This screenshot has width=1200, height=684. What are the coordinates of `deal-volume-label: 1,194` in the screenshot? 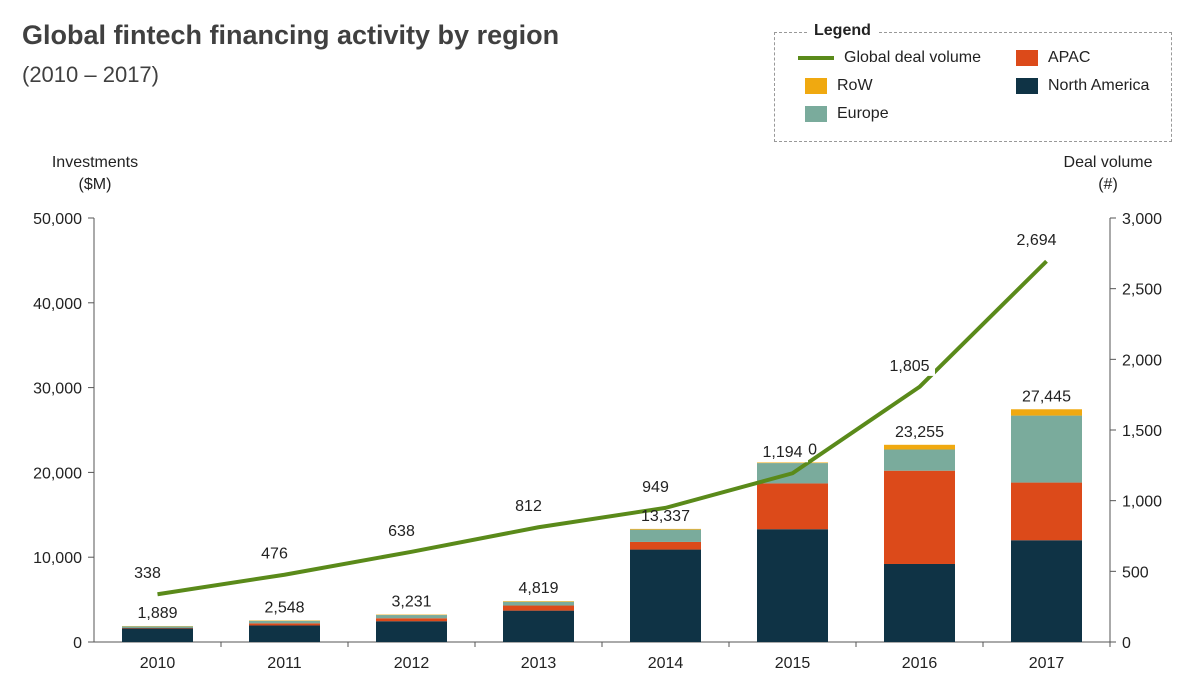 It's located at (782, 452).